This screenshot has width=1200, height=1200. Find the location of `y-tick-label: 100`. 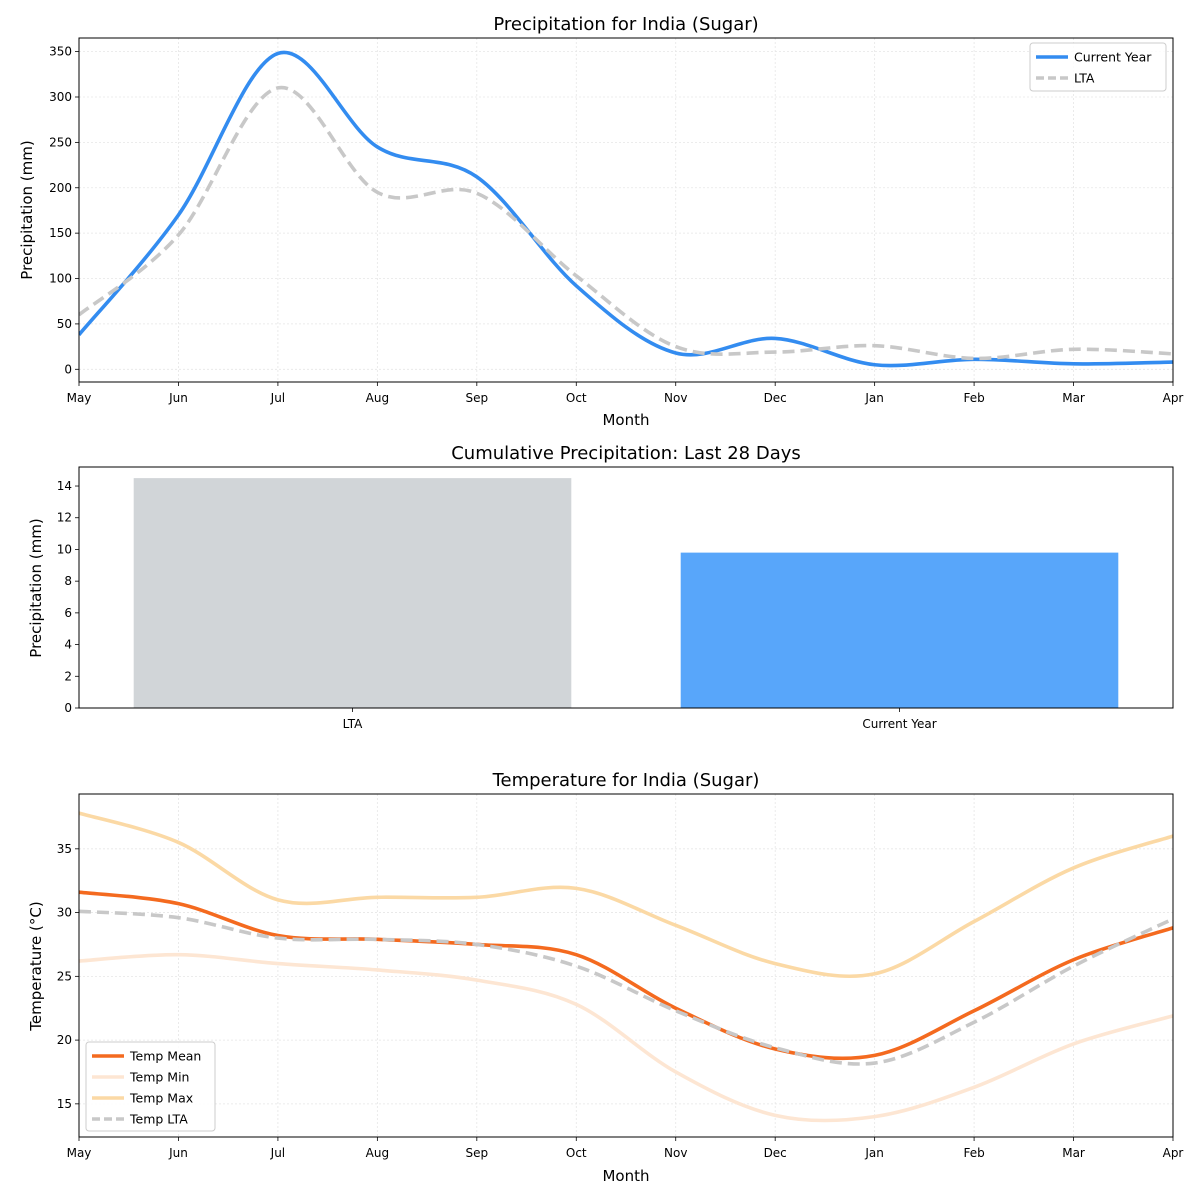

y-tick-label: 100 is located at coordinates (60, 279).